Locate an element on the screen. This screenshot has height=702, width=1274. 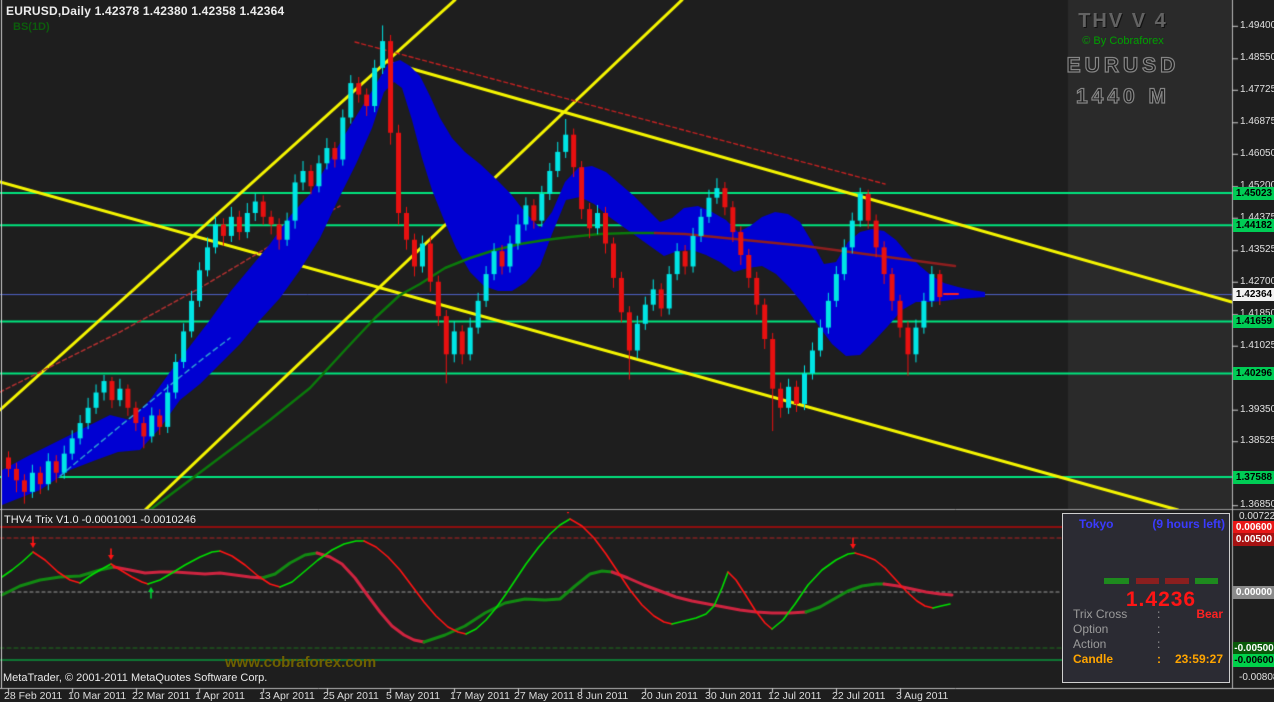
date-label: 17 May 2011 is located at coordinates (480, 696).